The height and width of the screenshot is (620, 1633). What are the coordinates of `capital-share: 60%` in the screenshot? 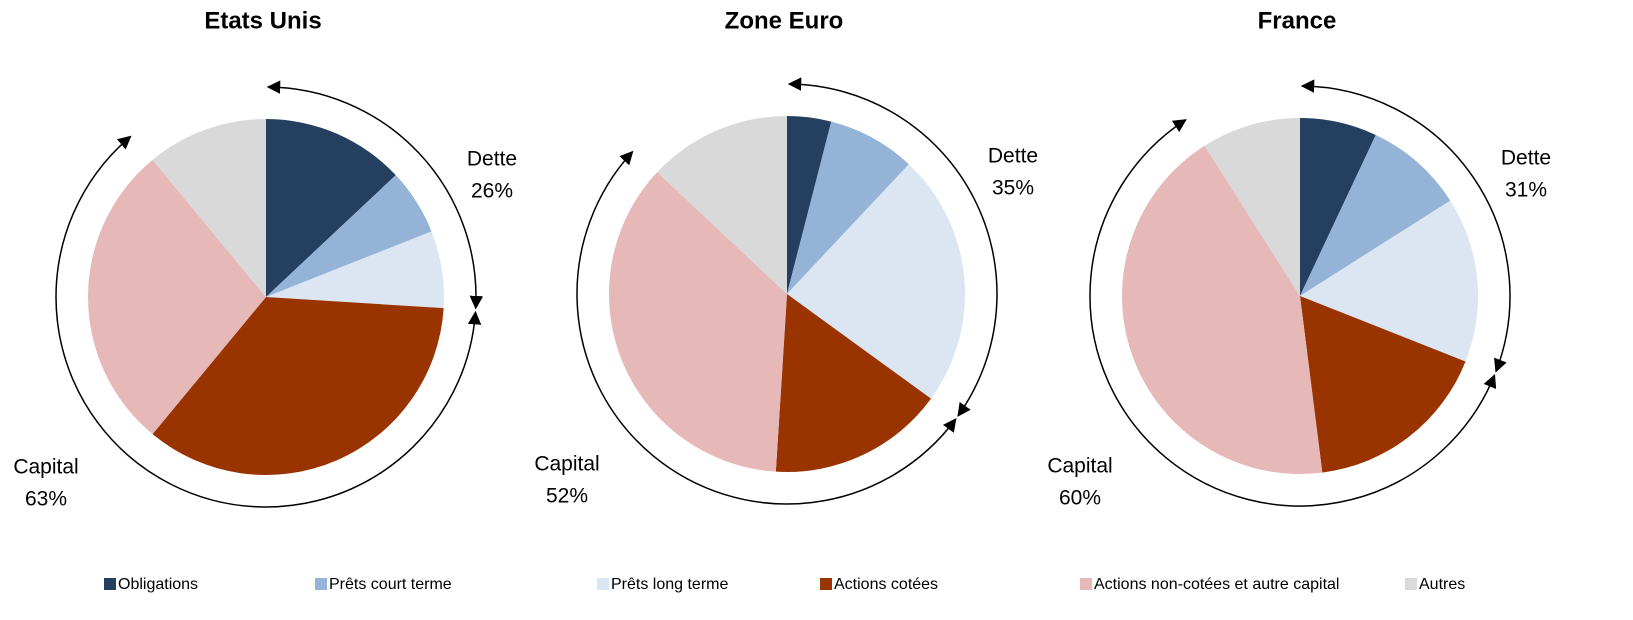 It's located at (1080, 498).